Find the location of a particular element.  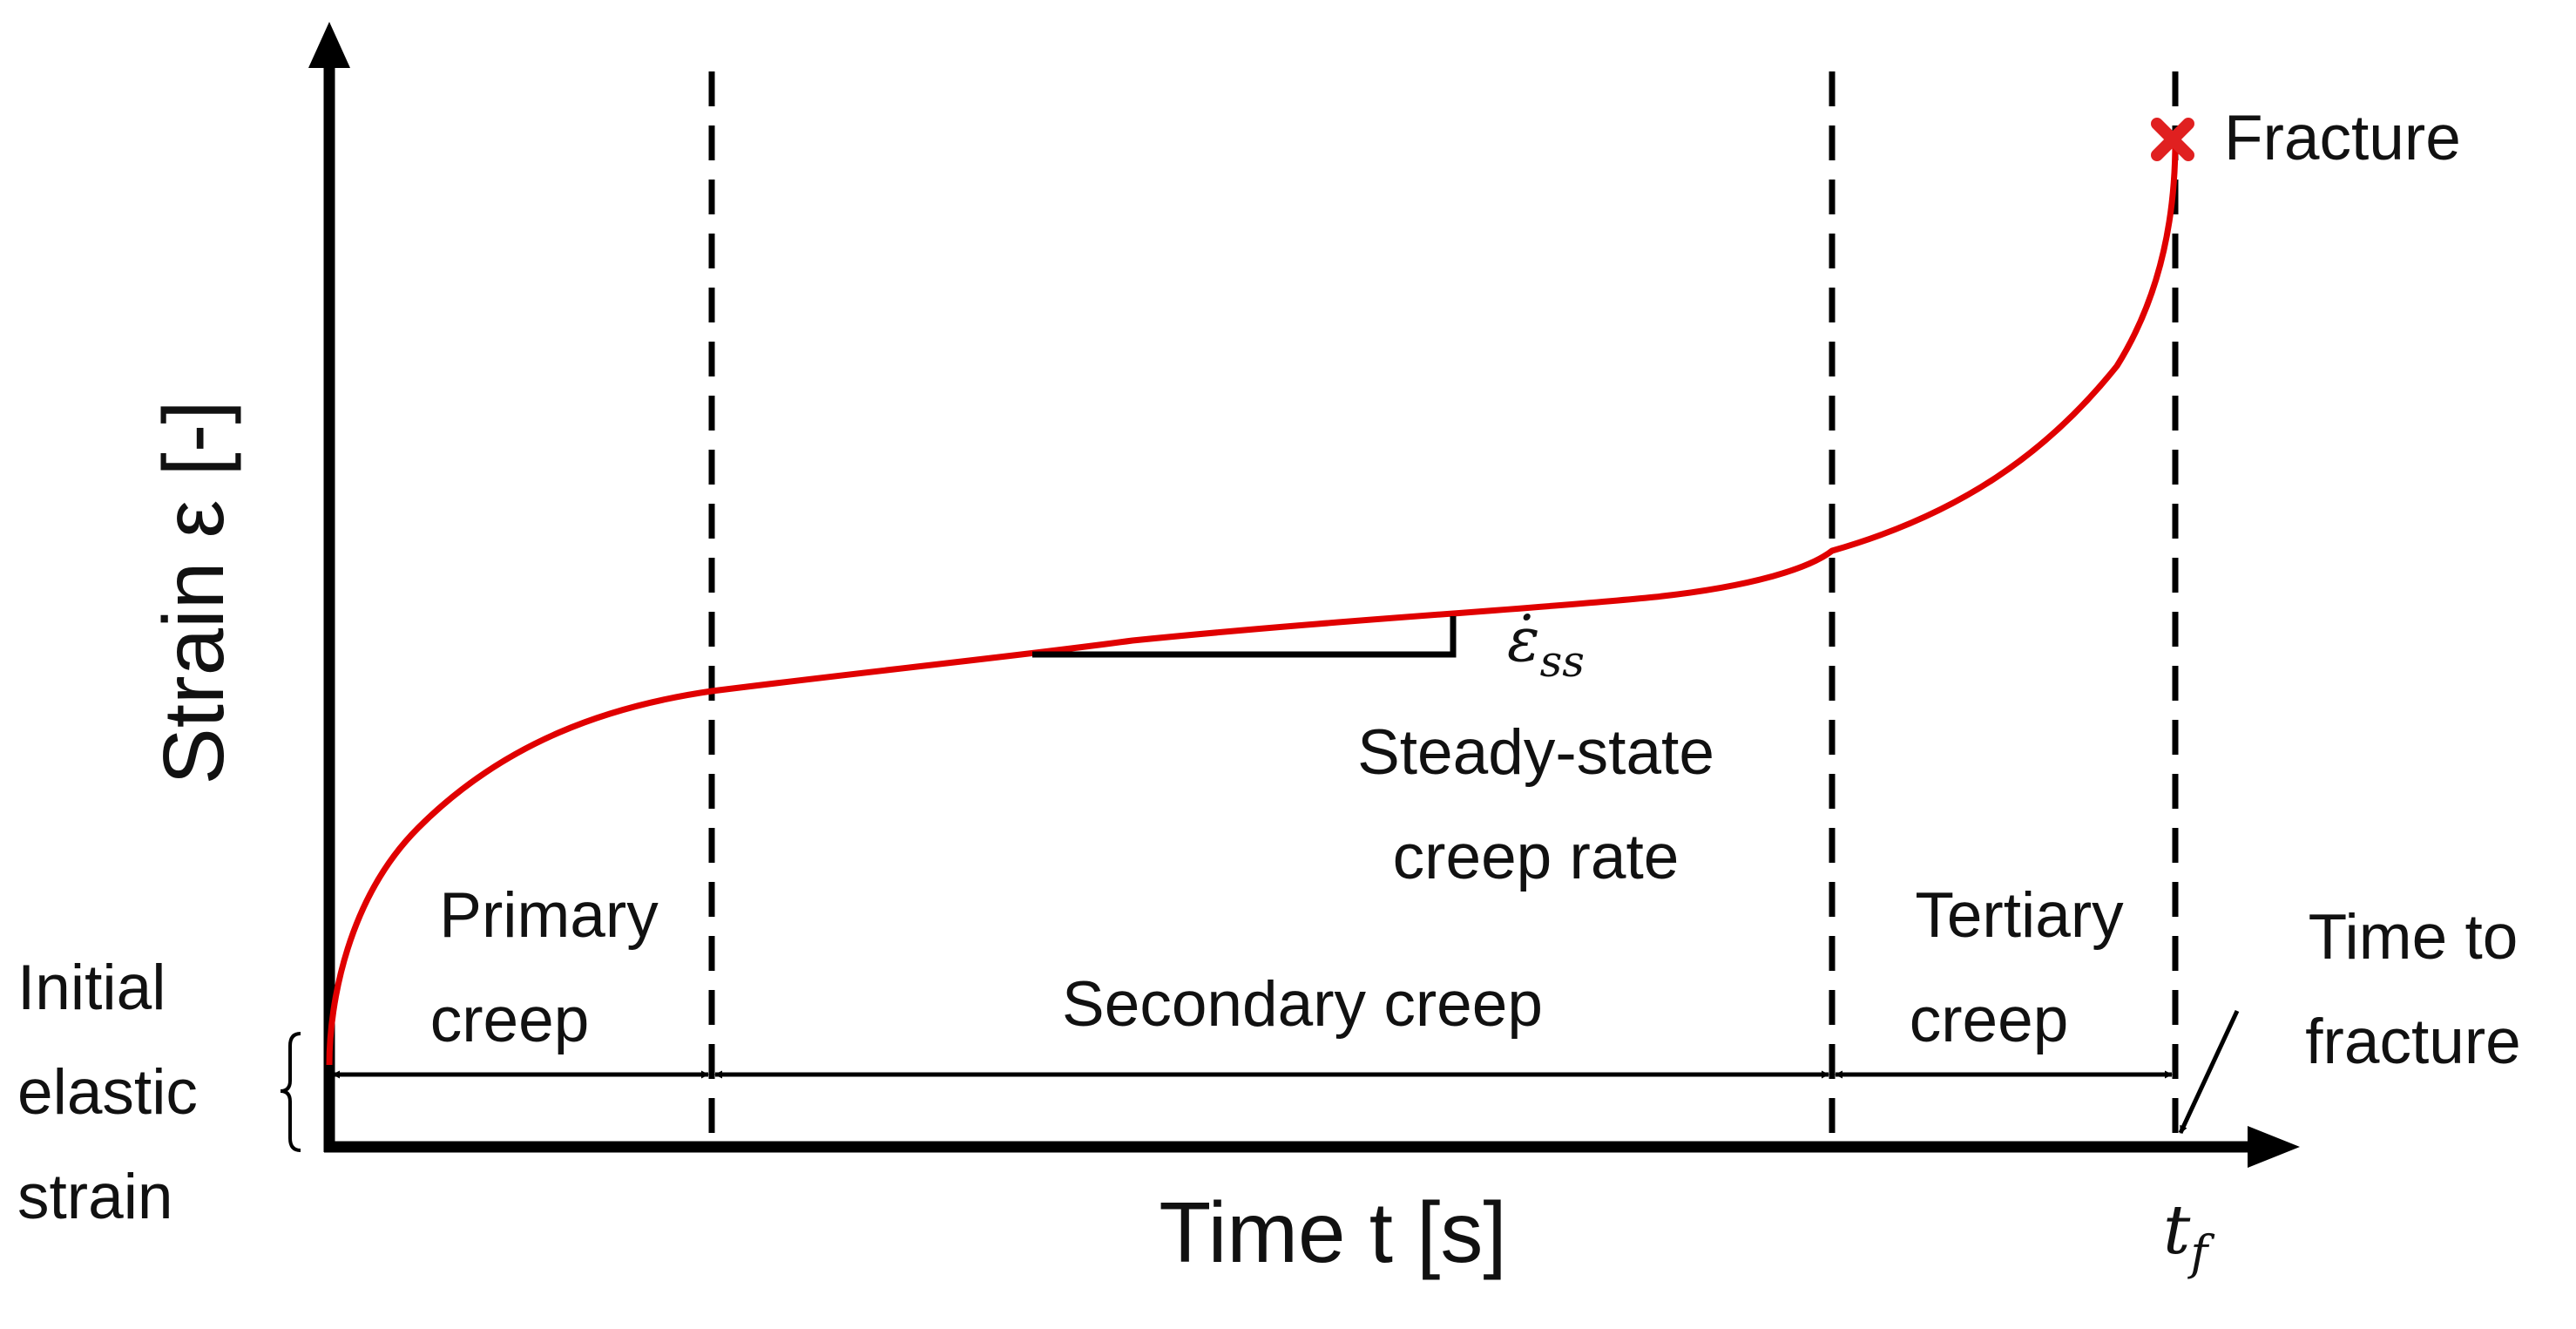

time-to-fracture-pointer is located at coordinates (2209, 1072).